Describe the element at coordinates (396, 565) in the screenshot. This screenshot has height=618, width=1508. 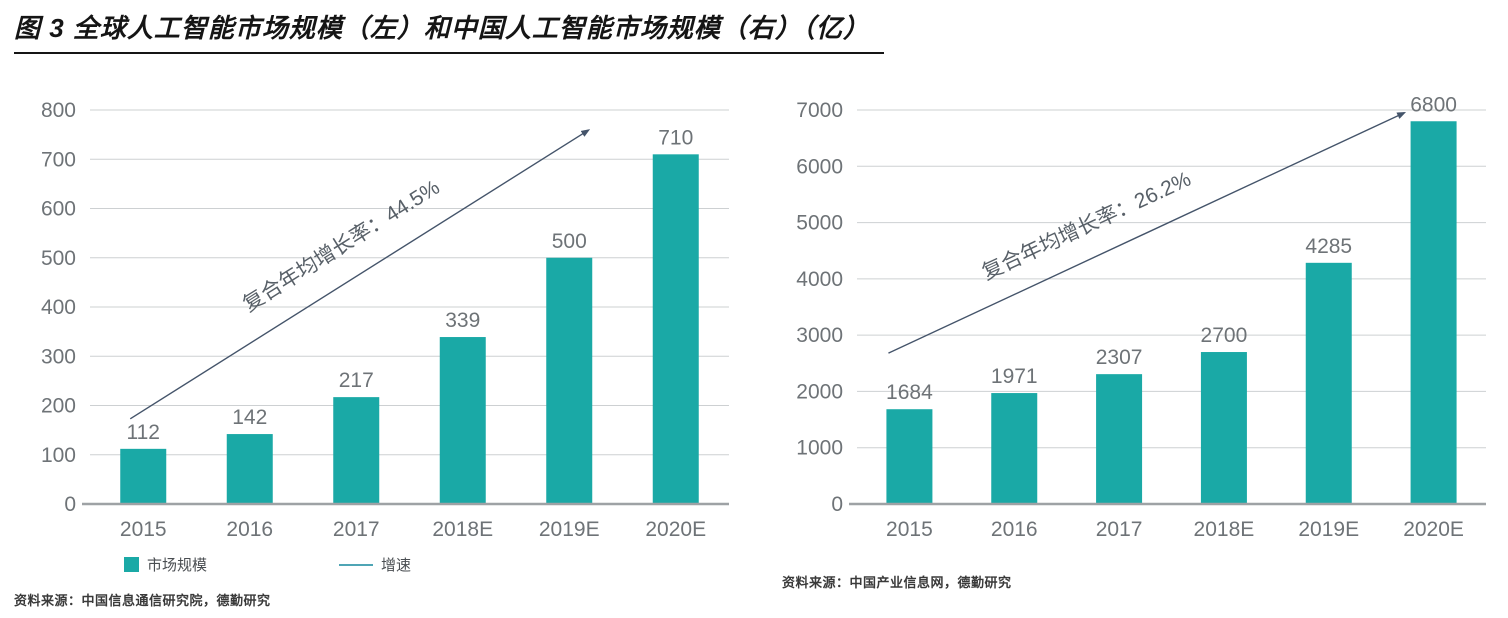
I see `legend-label-growth-rate: 增速` at that location.